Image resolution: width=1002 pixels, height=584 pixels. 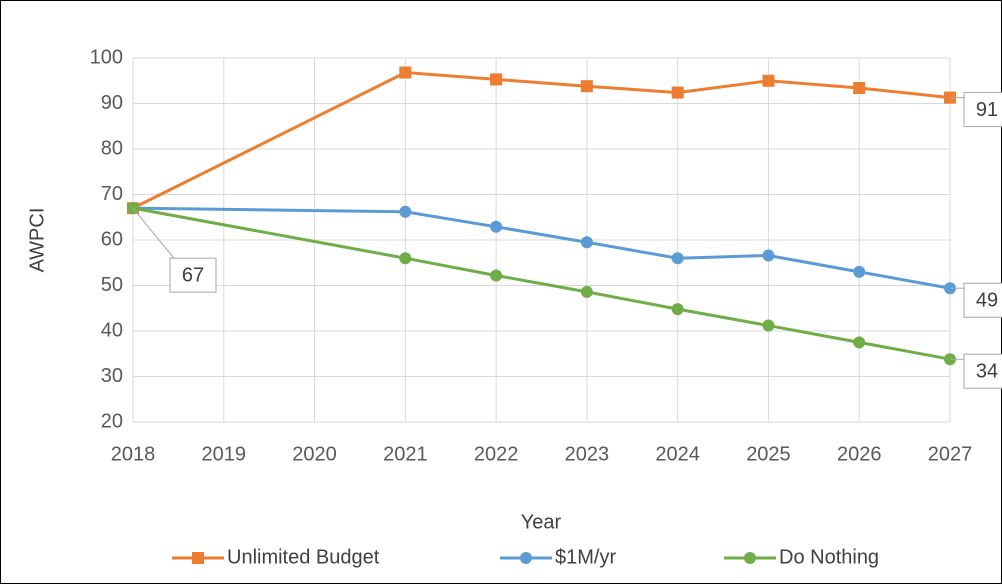 I want to click on x-tick-label: 2023, so click(x=587, y=454).